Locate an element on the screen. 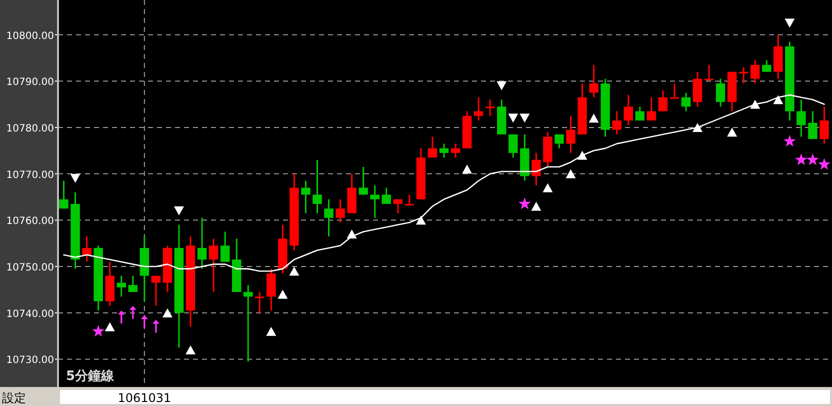 The height and width of the screenshot is (406, 832). text: 設定 is located at coordinates (14, 398).